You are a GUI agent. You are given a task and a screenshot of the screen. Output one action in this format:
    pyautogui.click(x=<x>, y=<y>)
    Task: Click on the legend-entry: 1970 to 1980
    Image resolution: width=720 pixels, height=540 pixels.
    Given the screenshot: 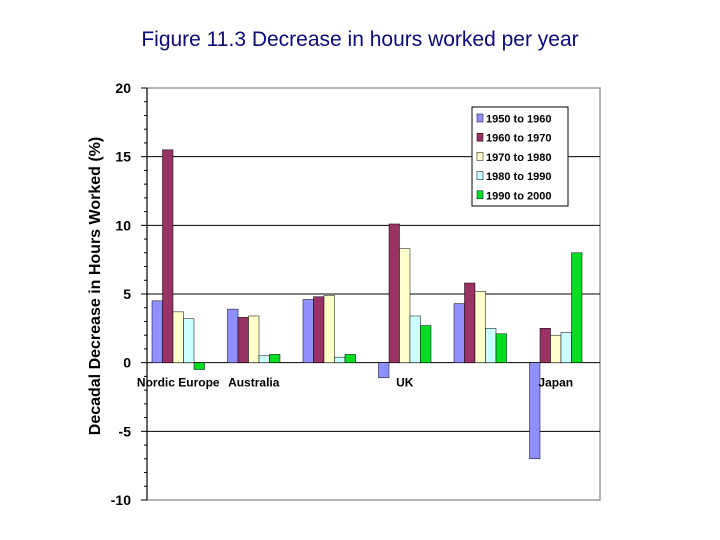 What is the action you would take?
    pyautogui.click(x=518, y=158)
    